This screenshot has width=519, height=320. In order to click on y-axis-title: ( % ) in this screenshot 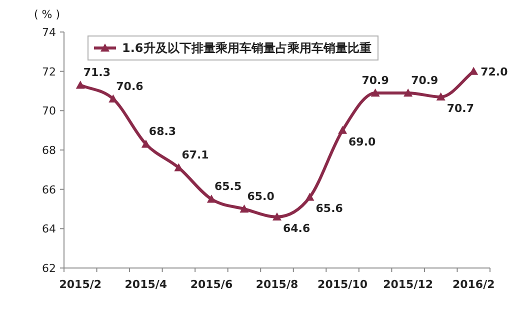, I will do `click(47, 14)`.